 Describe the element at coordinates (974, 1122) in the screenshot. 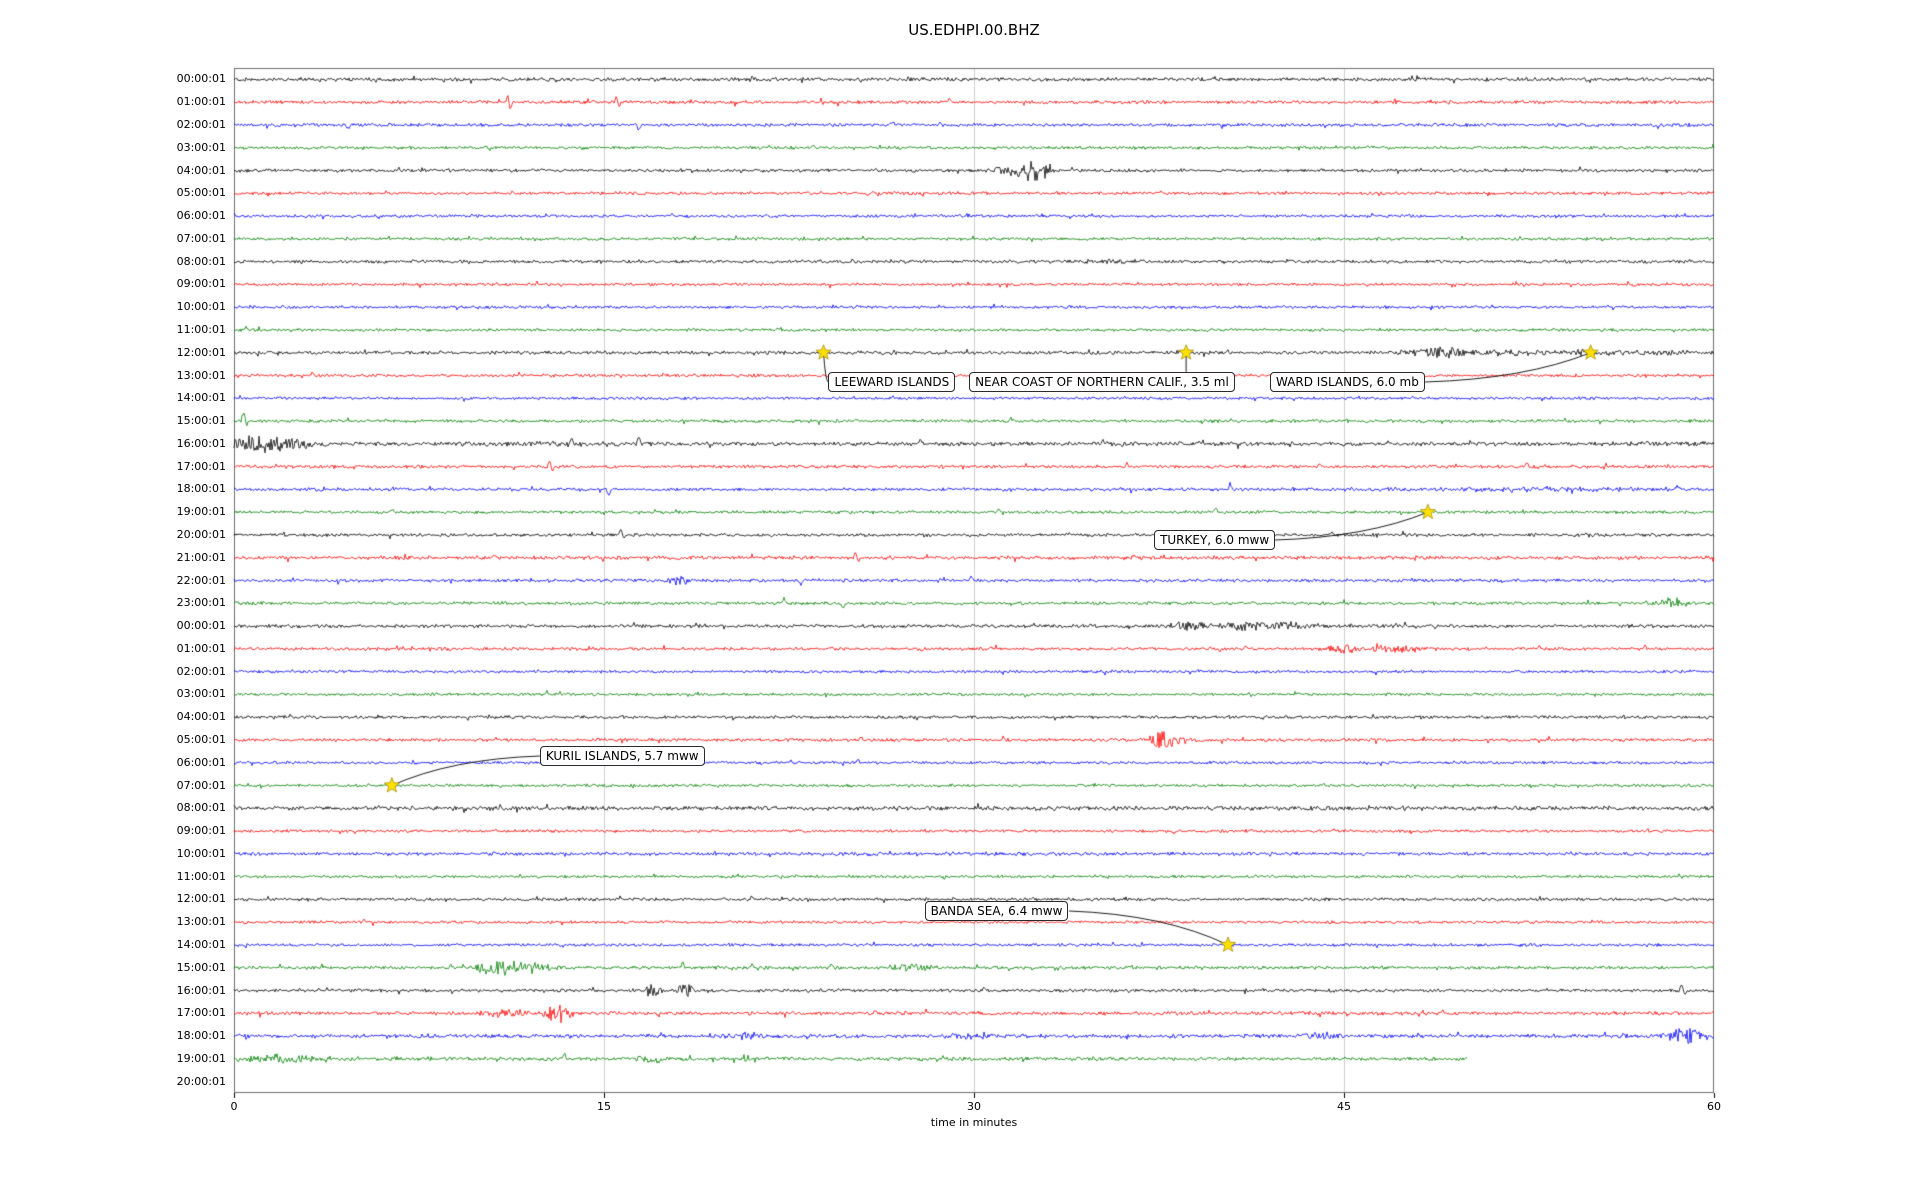

I see `x-axis-label: time in minutes` at that location.